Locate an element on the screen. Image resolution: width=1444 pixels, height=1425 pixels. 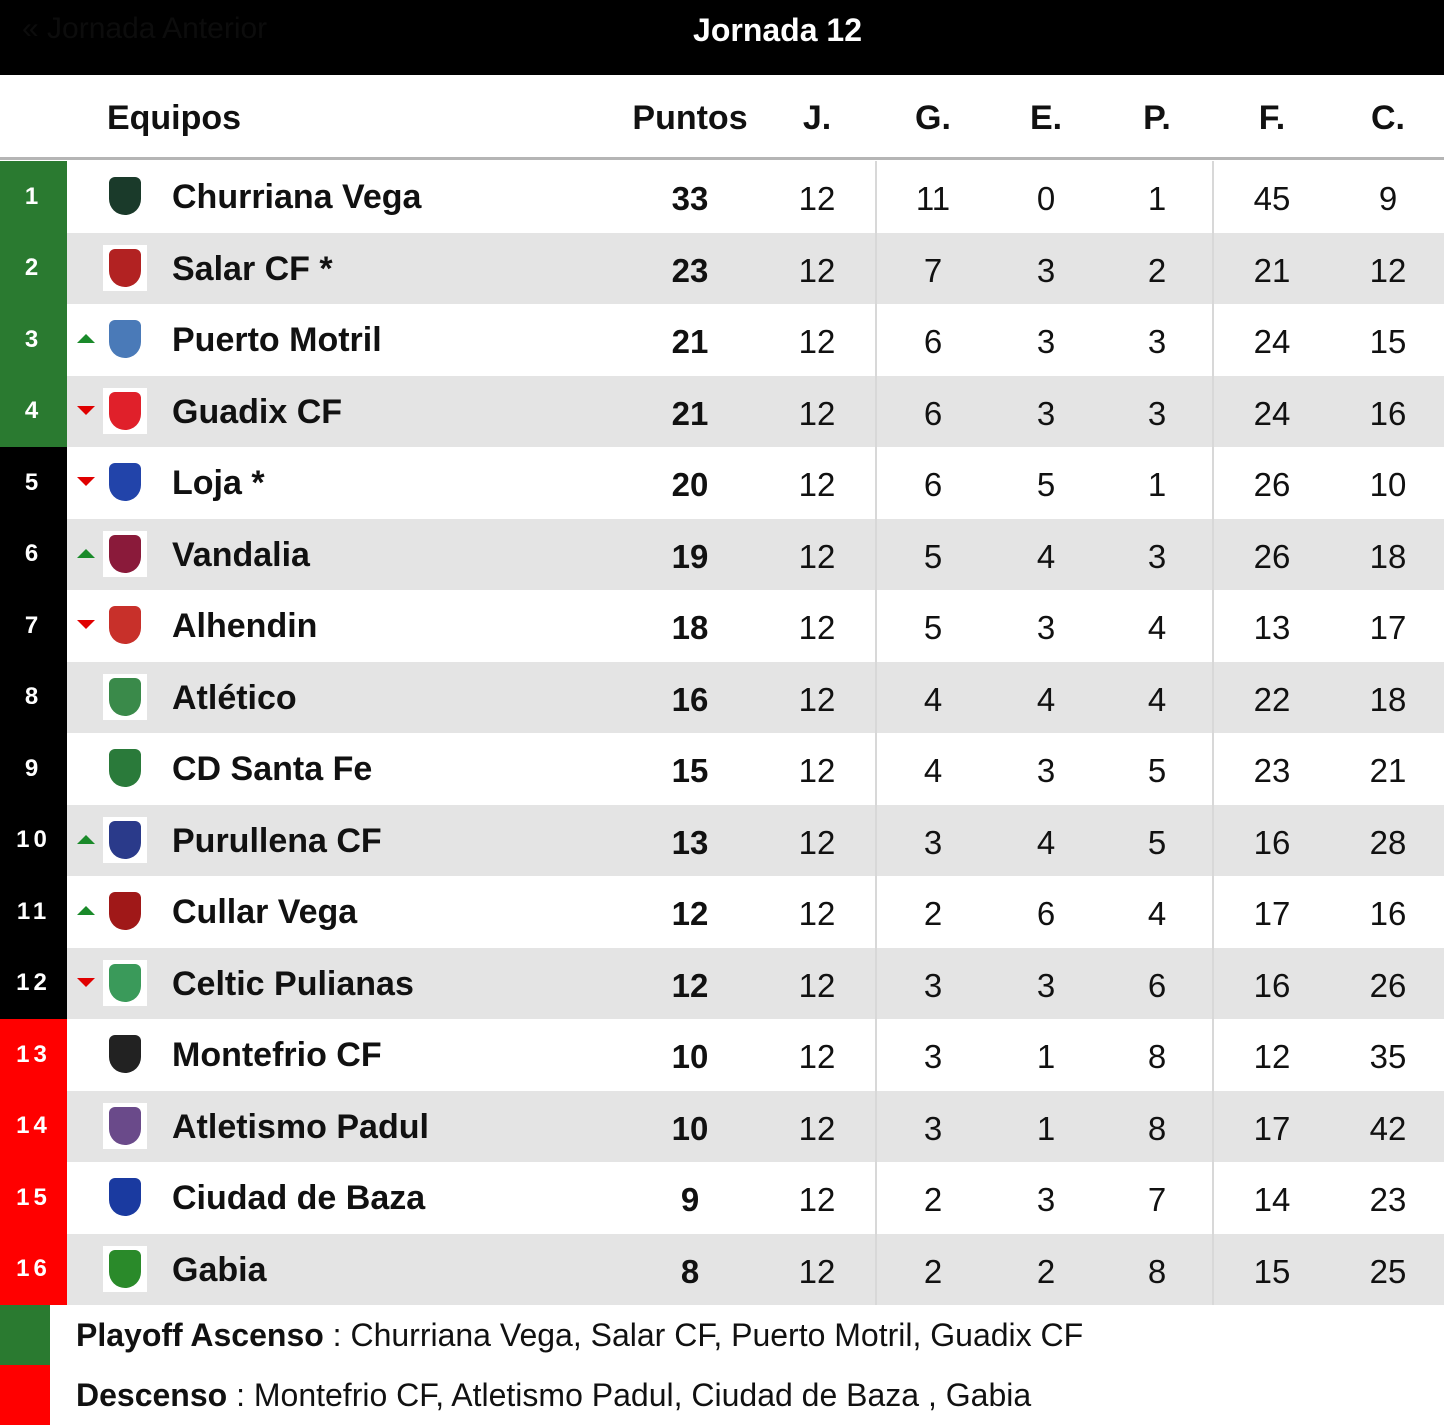
team-name: Atletismo Padul is located at coordinates (300, 1126).